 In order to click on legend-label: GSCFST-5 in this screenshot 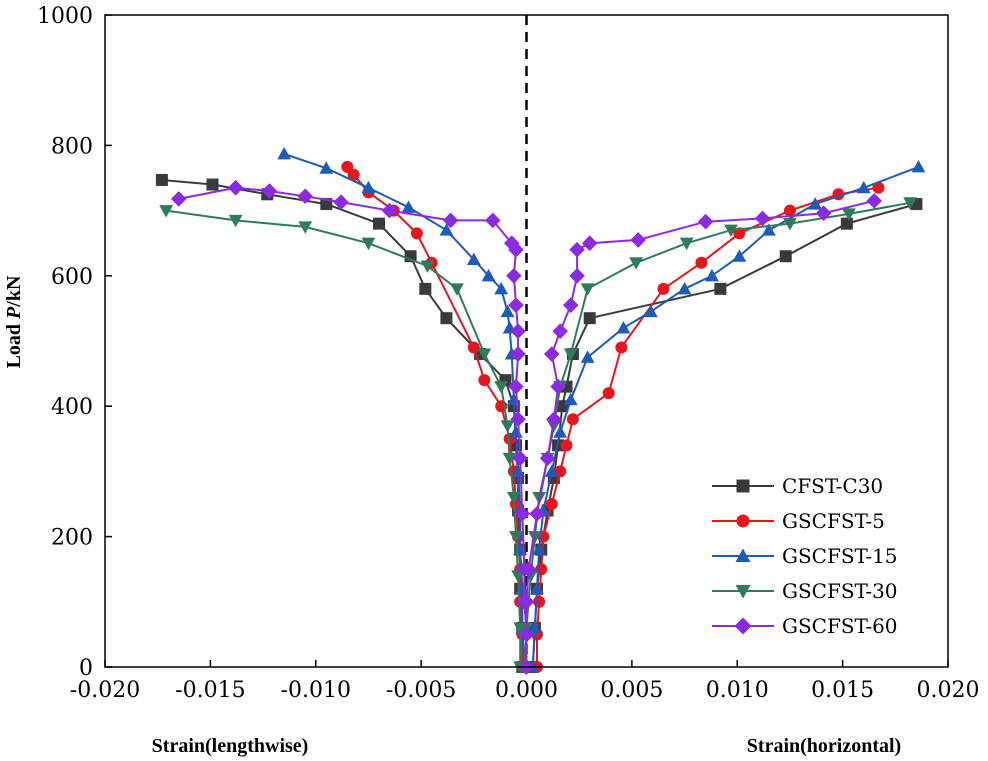, I will do `click(833, 521)`.